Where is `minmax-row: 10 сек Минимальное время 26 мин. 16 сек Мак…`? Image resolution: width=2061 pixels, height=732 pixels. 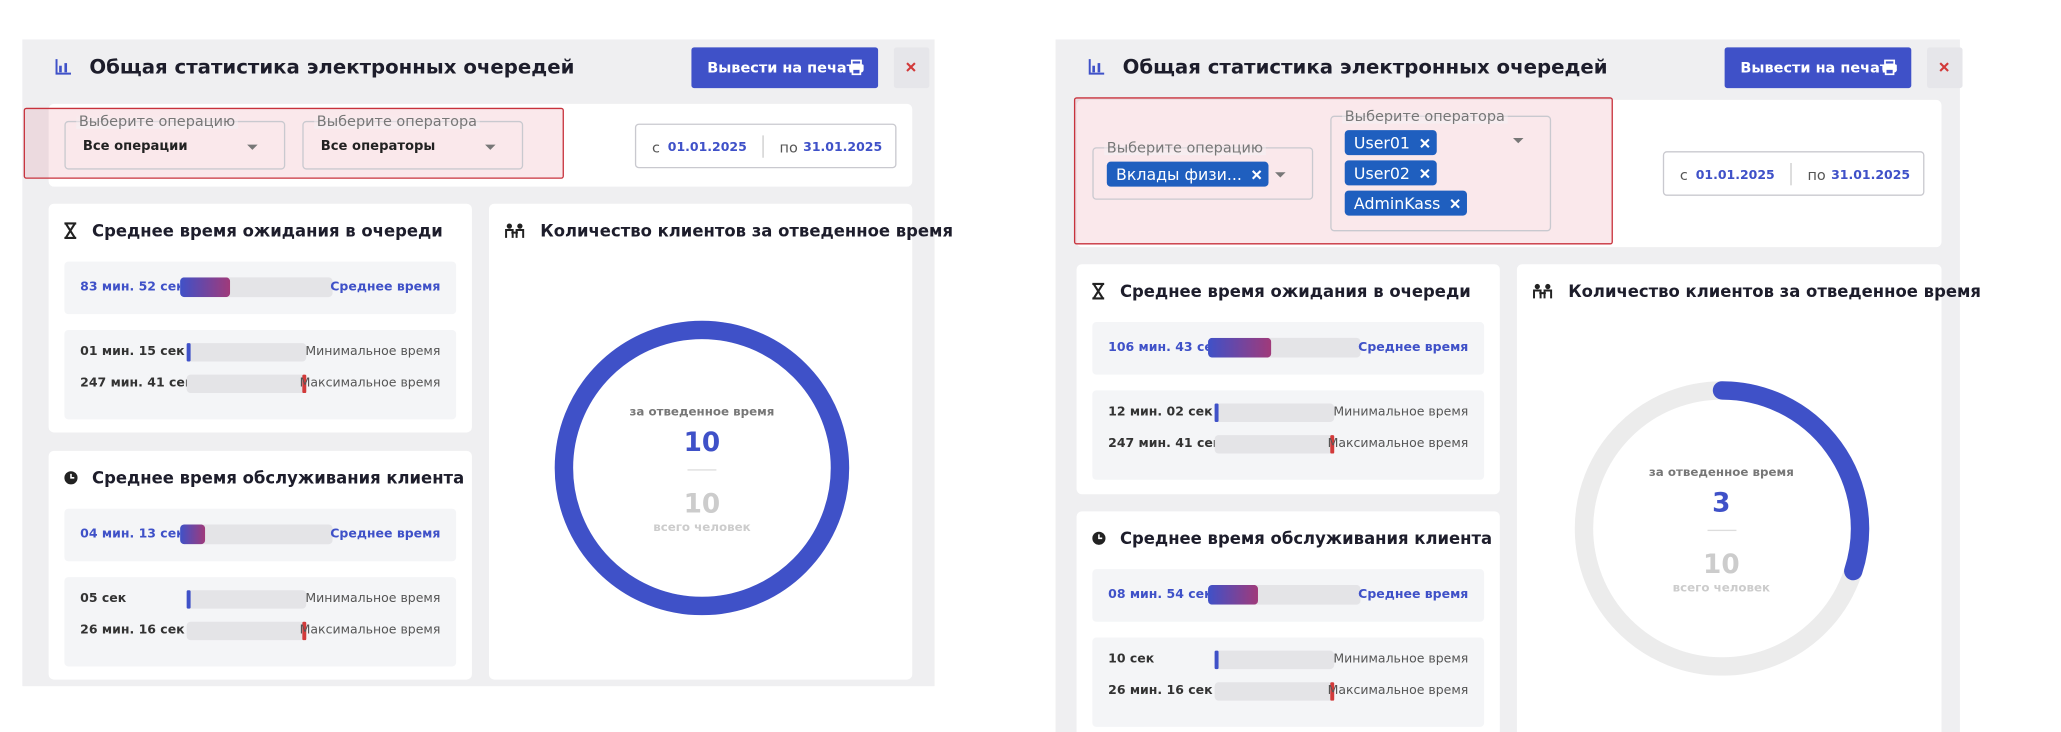 minmax-row: 10 сек Минимальное время 26 мин. 16 сек Мак… is located at coordinates (1288, 682).